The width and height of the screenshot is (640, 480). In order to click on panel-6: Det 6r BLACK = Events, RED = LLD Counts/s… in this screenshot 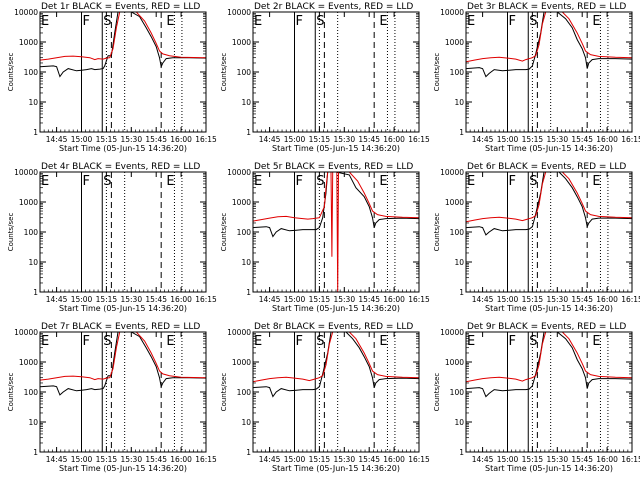, I will do `click(536, 237)`.